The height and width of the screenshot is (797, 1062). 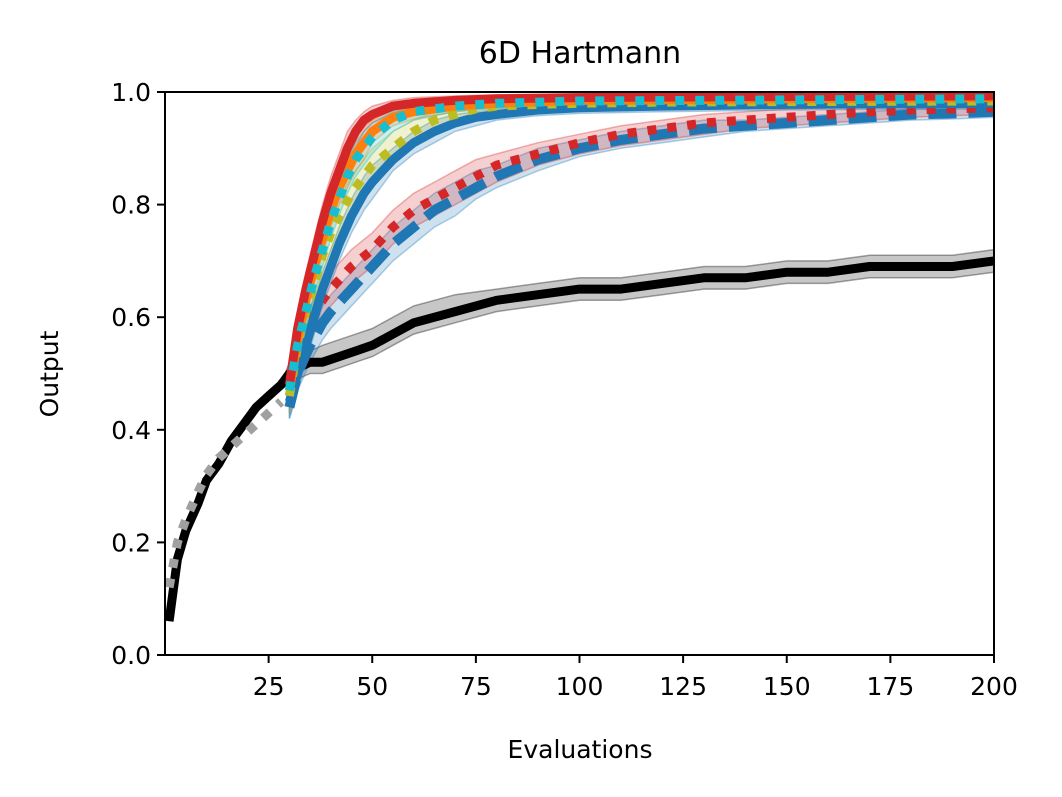 What do you see at coordinates (994, 686) in the screenshot?
I see `x-tick-label: 200` at bounding box center [994, 686].